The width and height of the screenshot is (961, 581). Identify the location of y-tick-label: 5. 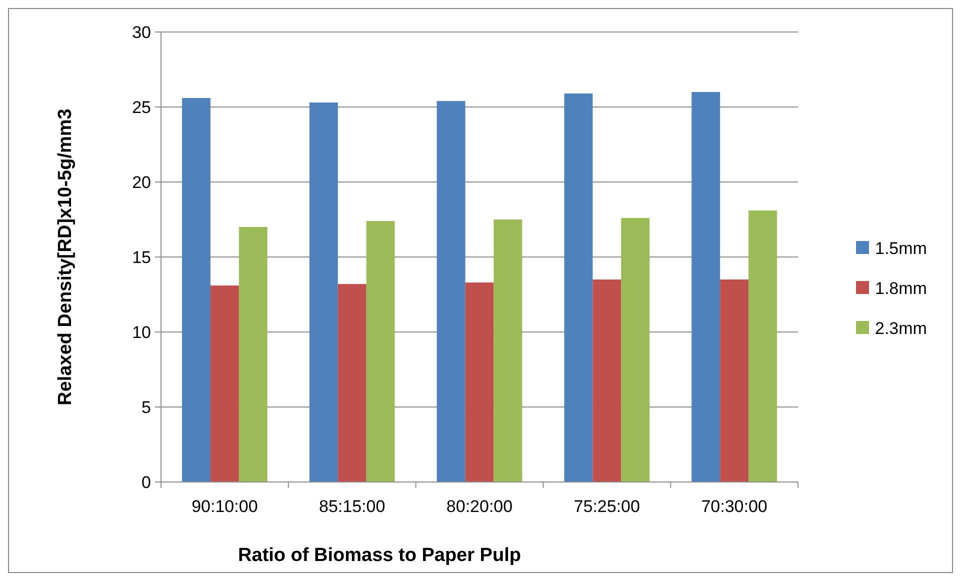
(146, 407).